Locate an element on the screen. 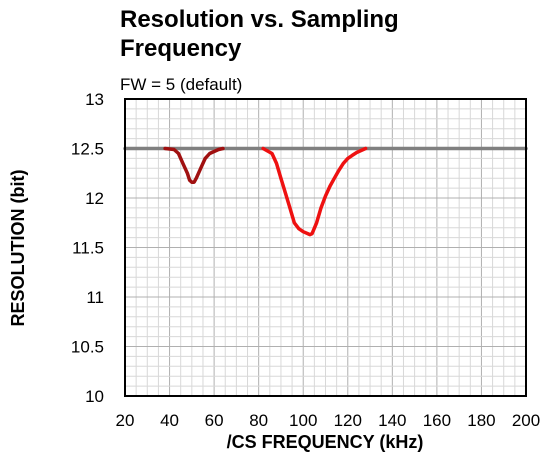 The width and height of the screenshot is (554, 462). x-tick-label: 60 is located at coordinates (214, 420).